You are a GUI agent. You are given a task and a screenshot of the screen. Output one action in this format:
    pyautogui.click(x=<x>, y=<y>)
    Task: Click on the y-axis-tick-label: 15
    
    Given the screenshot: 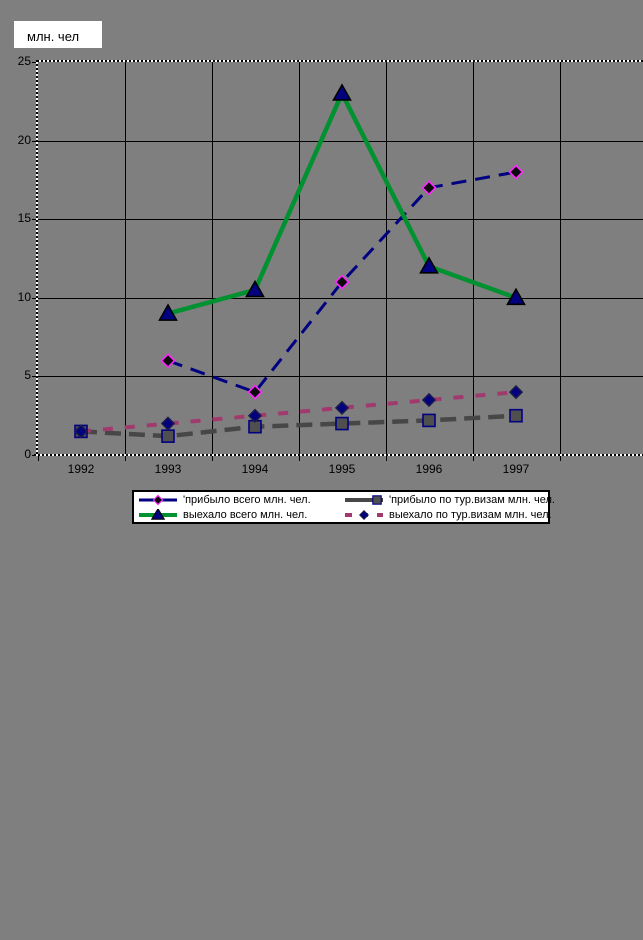 What is the action you would take?
    pyautogui.click(x=24, y=218)
    